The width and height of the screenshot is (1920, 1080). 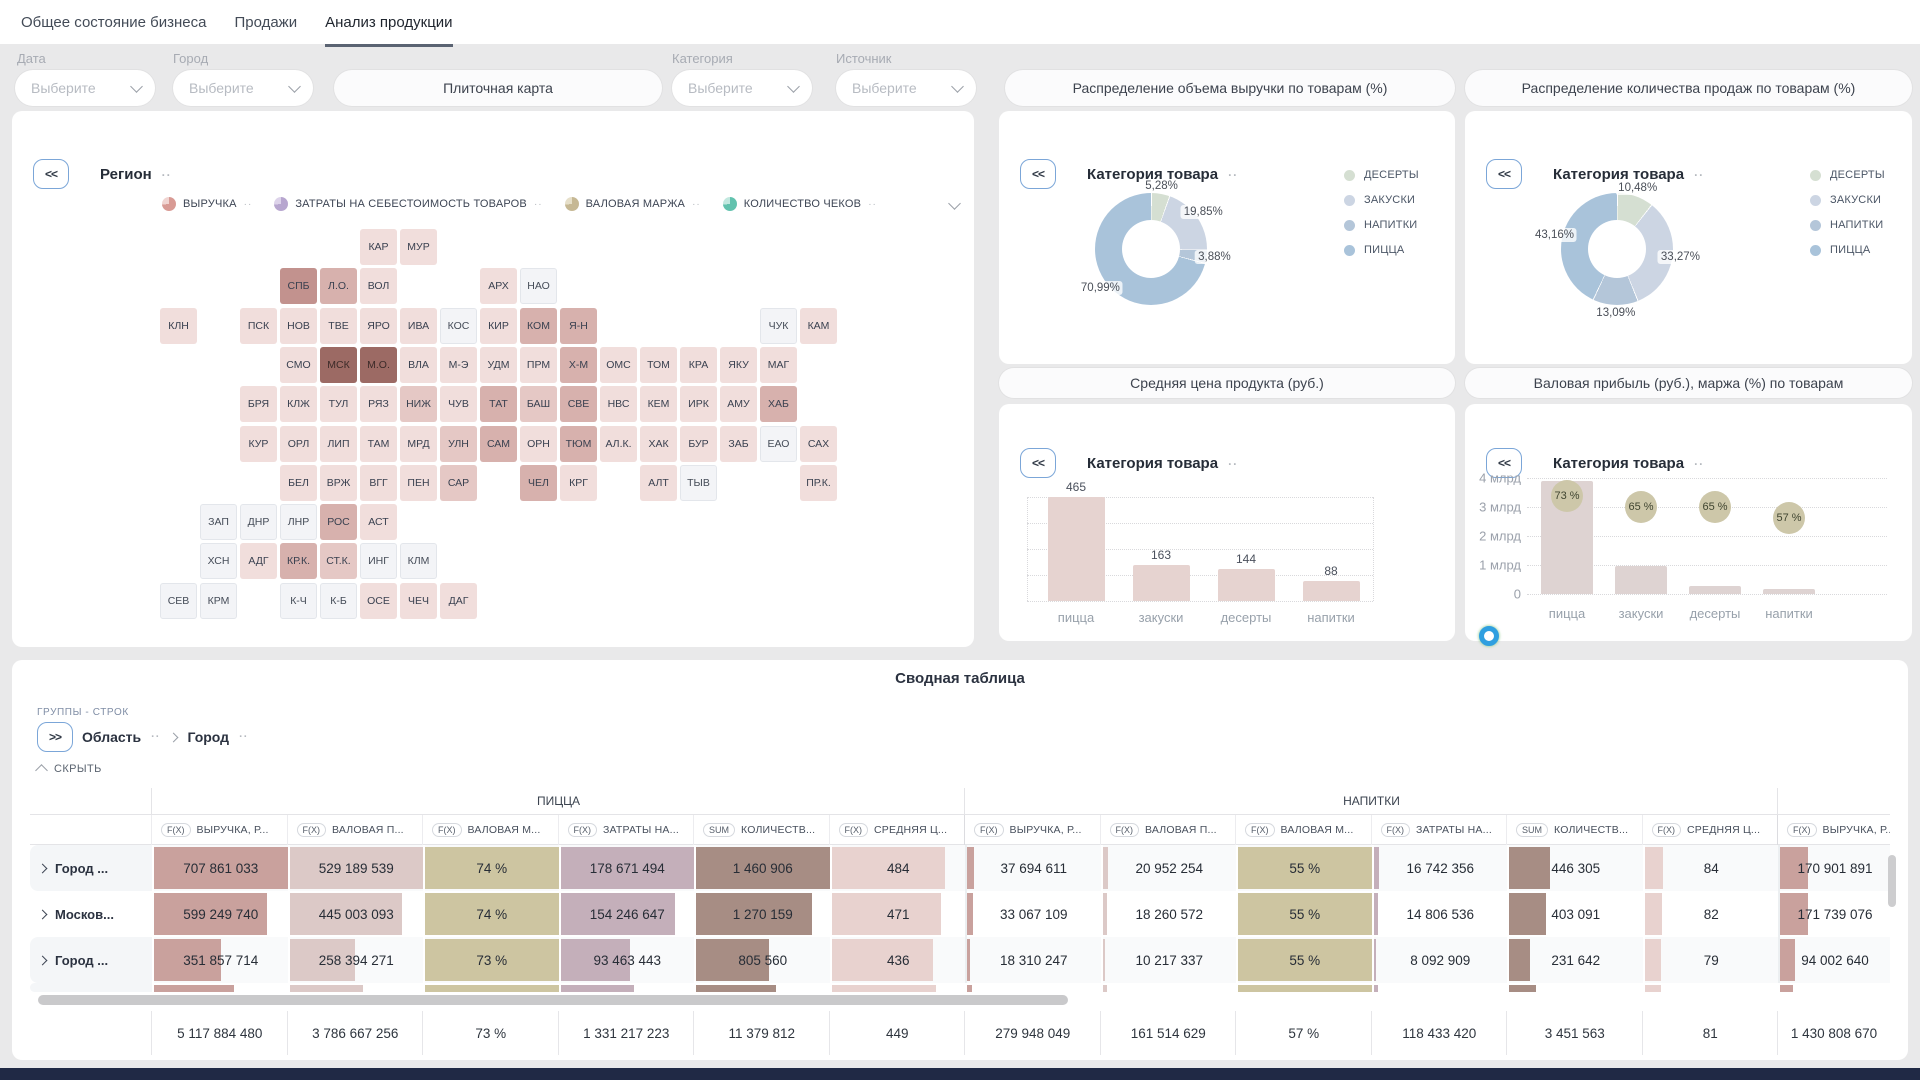 What do you see at coordinates (578, 404) in the screenshot?
I see `map-tile-СВЕ: СВЕ` at bounding box center [578, 404].